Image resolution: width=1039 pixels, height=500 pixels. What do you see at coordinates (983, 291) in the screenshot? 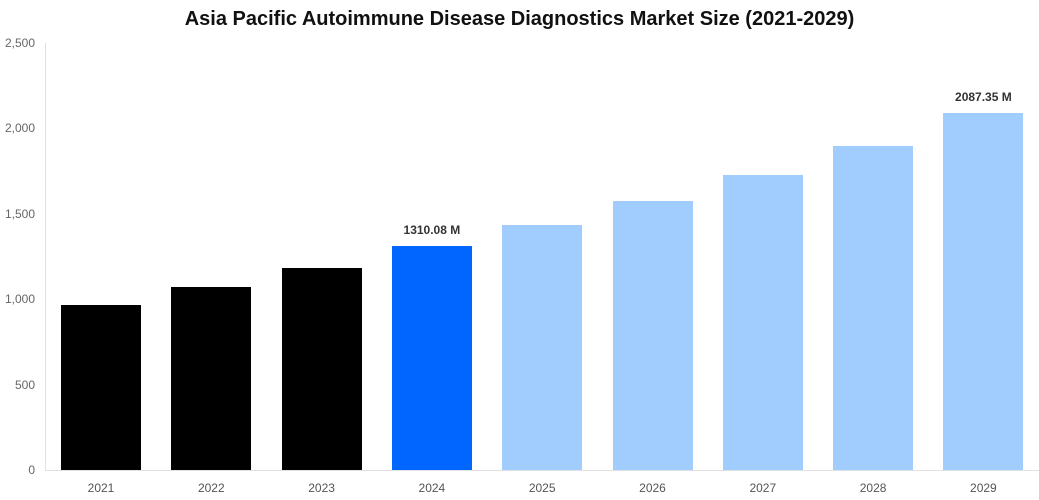
I see `bar-2029` at bounding box center [983, 291].